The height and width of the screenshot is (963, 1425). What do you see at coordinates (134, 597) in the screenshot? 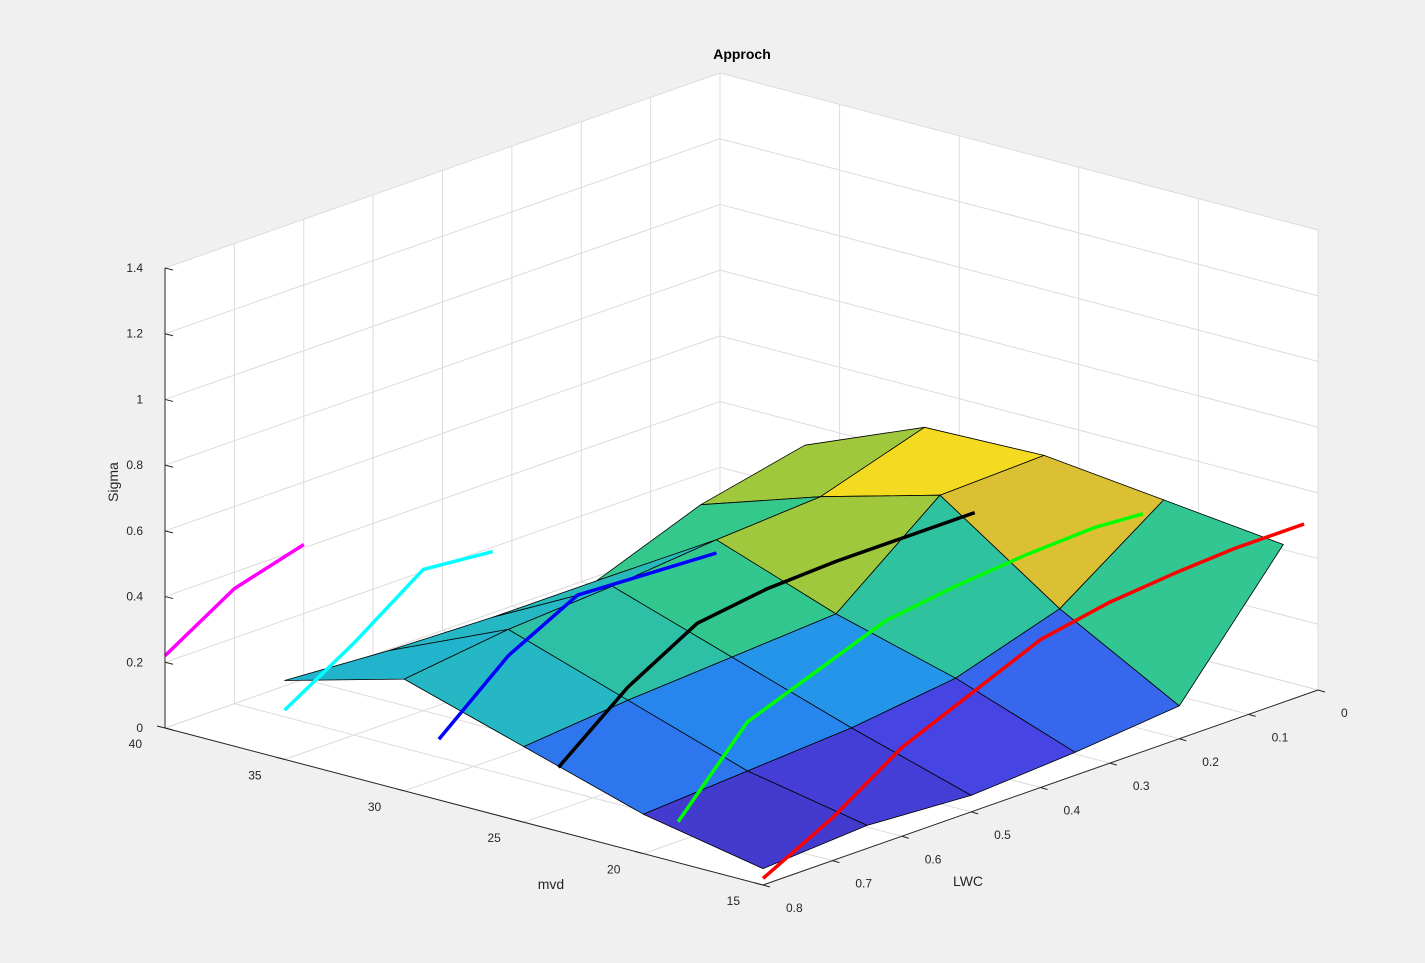
I see `z-tick-label: 0.4` at bounding box center [134, 597].